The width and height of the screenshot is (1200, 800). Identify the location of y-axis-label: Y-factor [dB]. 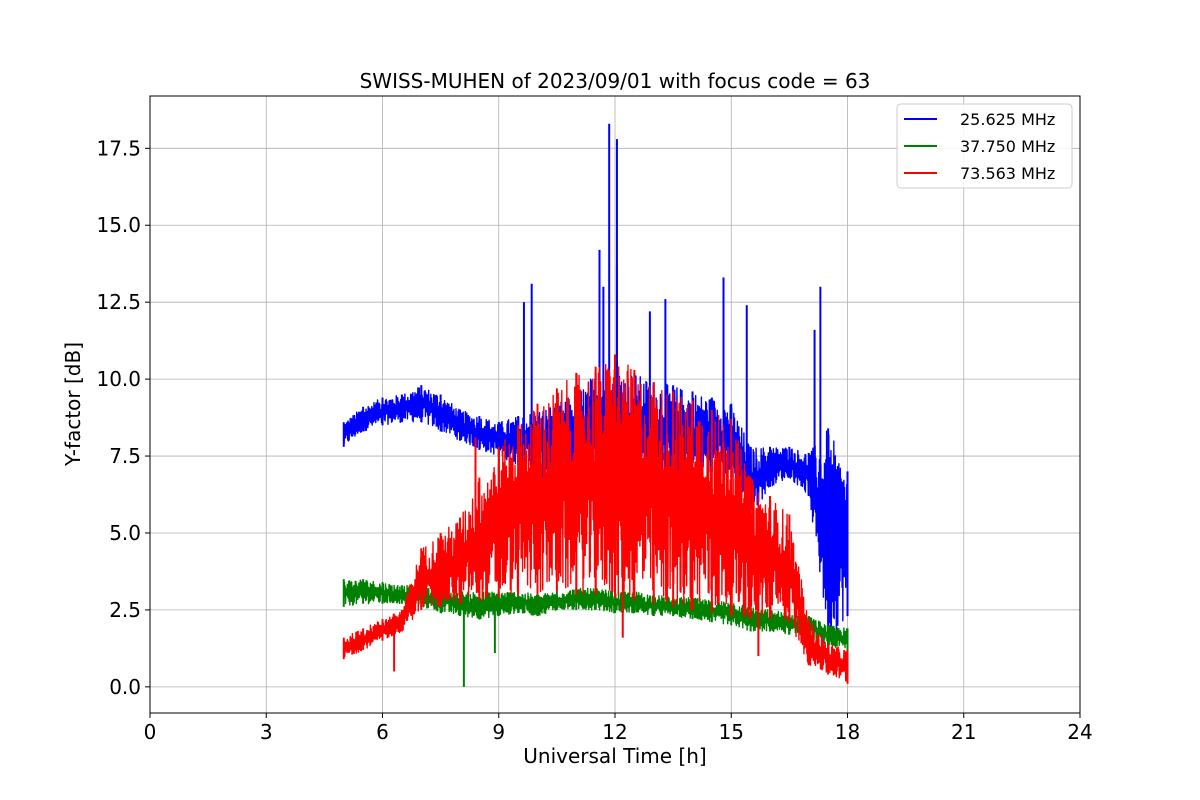
(73, 404).